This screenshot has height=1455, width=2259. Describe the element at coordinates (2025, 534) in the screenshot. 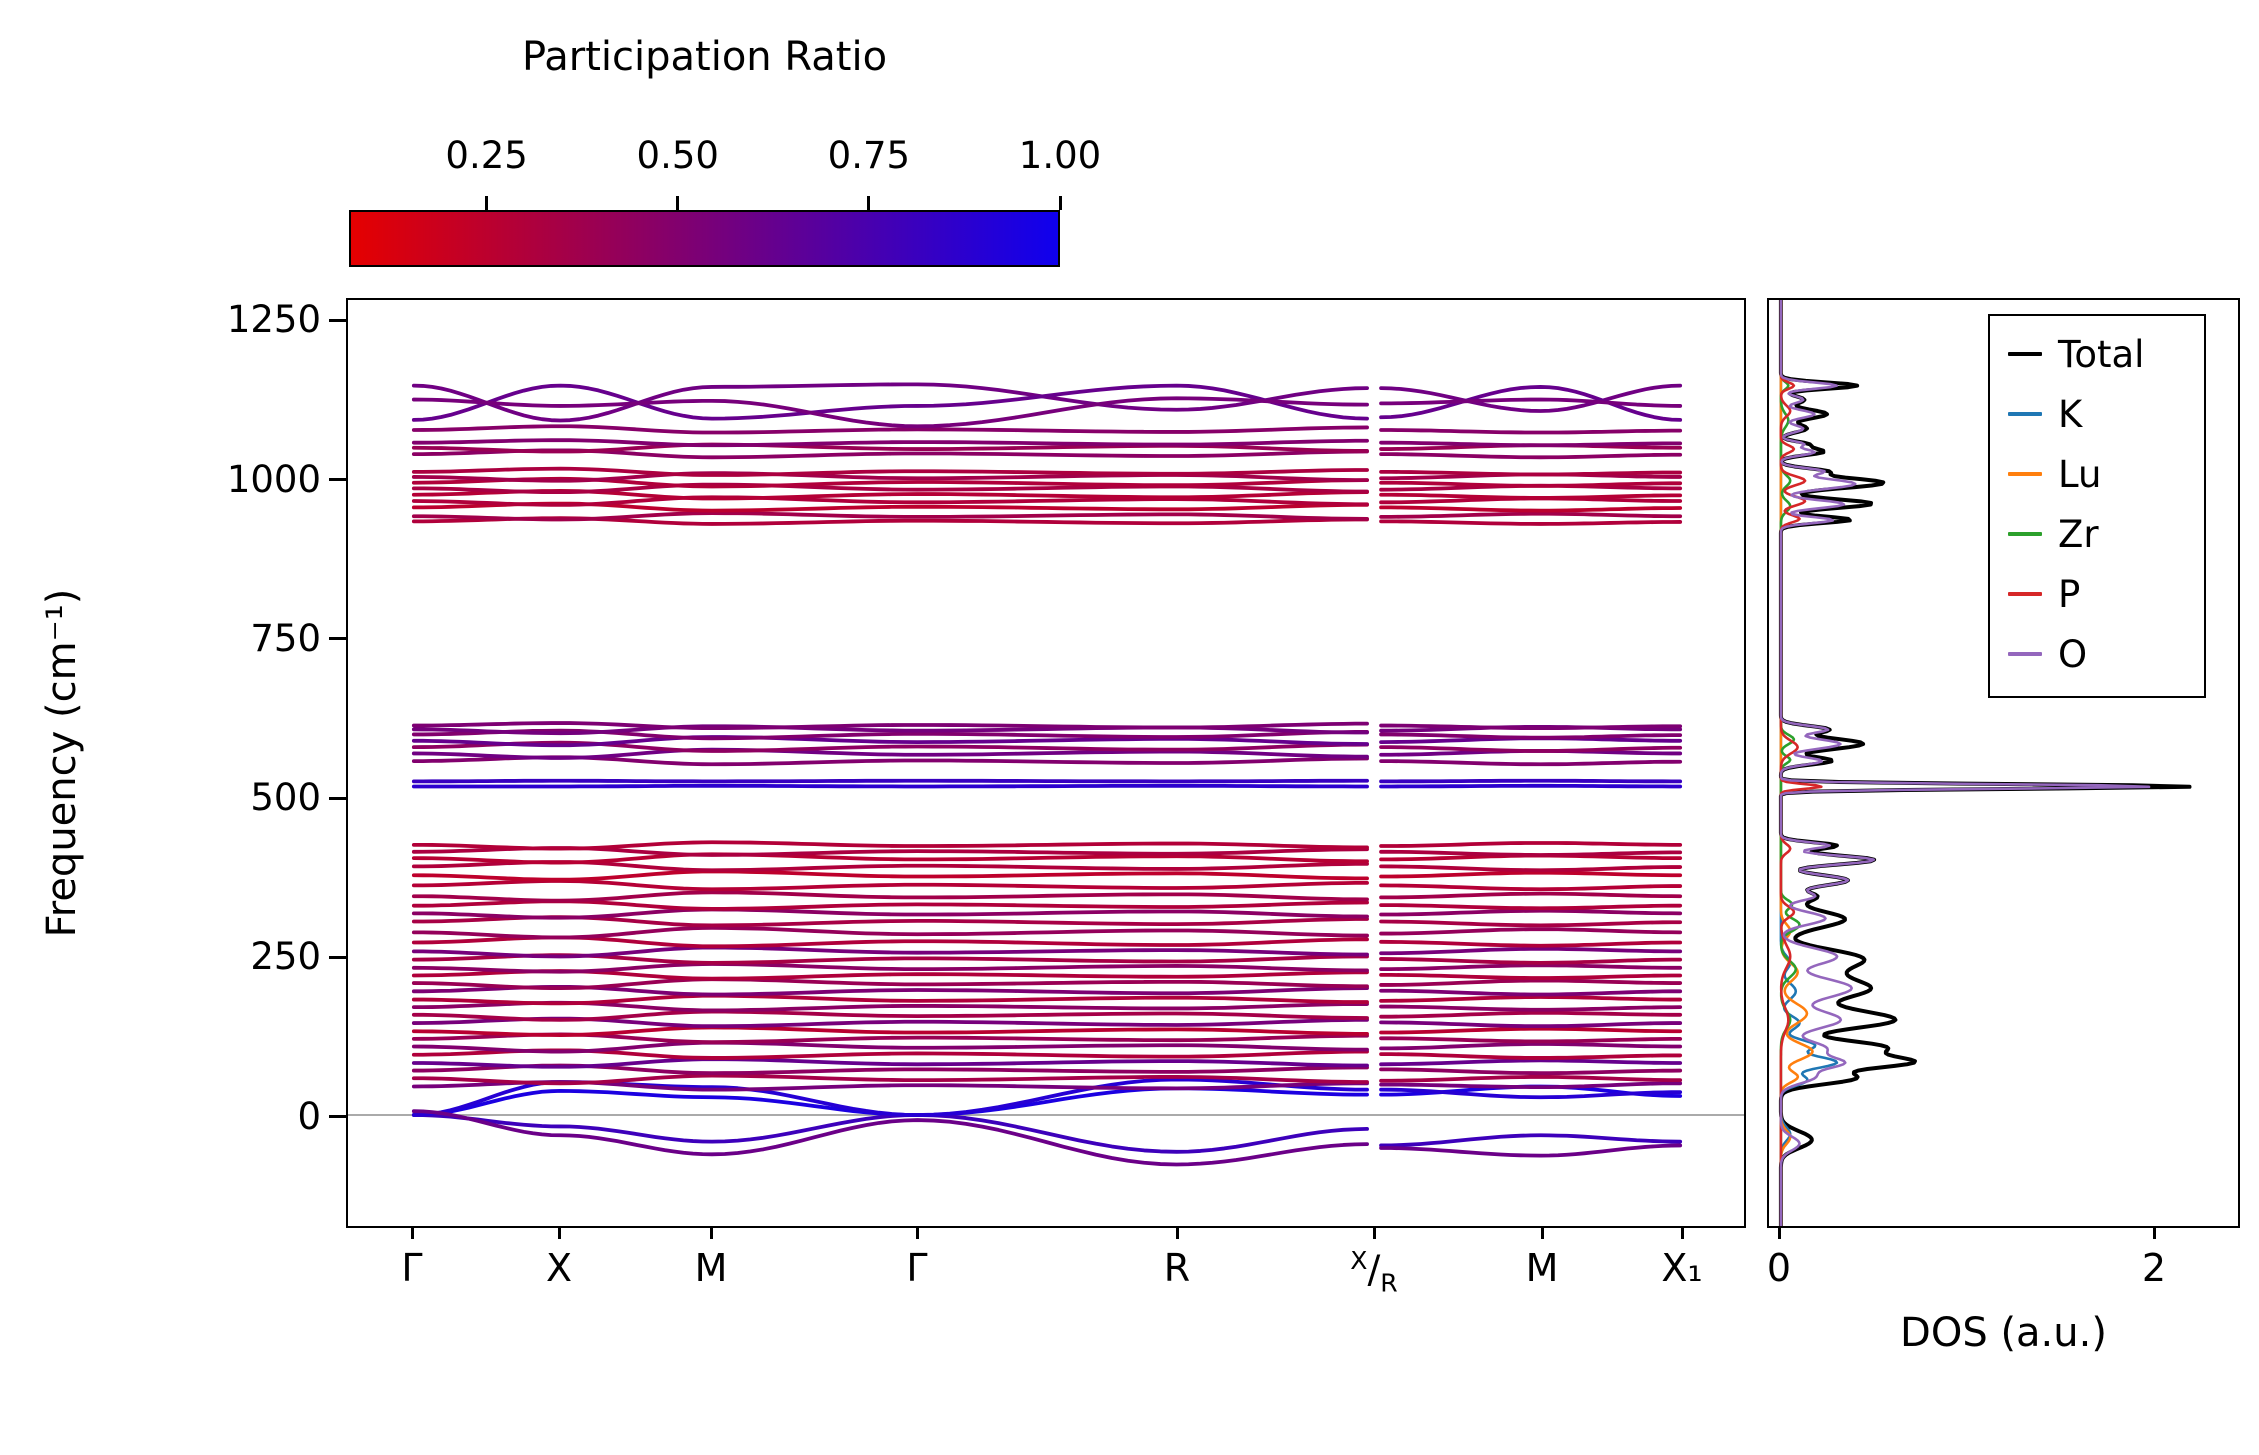

I see `legend-swatch-zr` at that location.